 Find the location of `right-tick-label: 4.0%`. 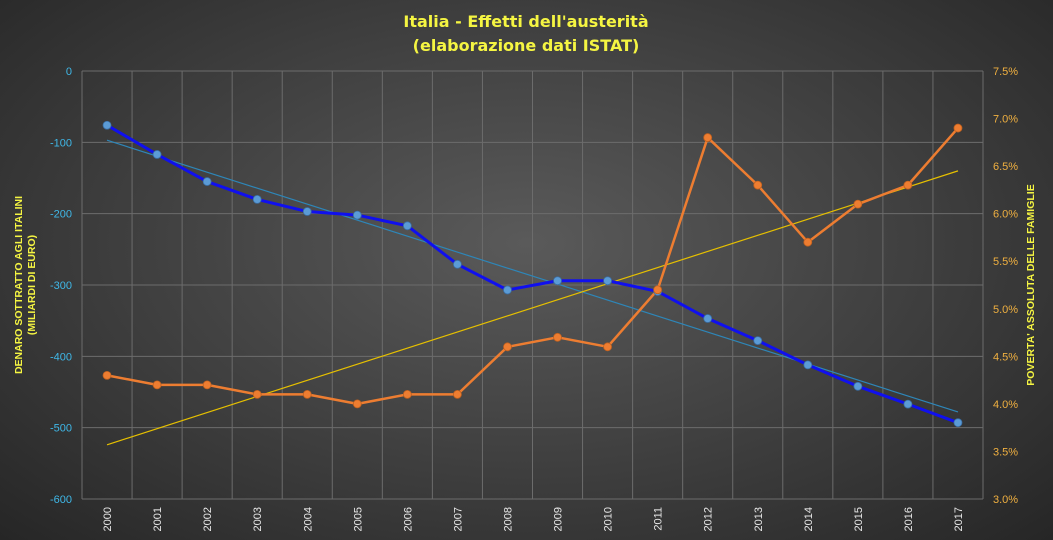

right-tick-label: 4.0% is located at coordinates (1005, 405).